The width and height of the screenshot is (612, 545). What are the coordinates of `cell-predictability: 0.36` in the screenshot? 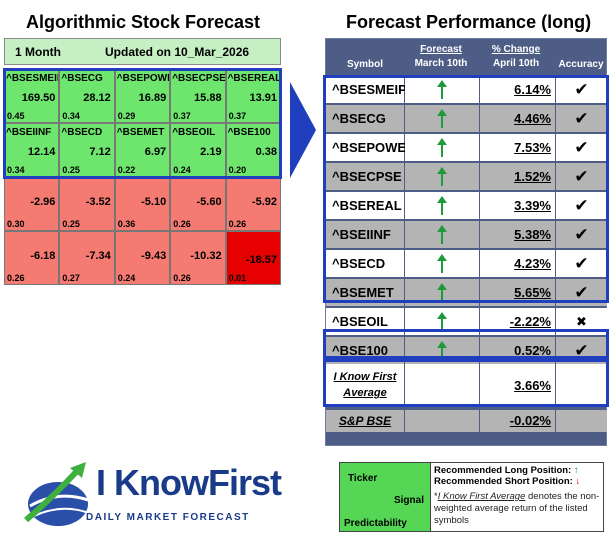 It's located at (126, 224).